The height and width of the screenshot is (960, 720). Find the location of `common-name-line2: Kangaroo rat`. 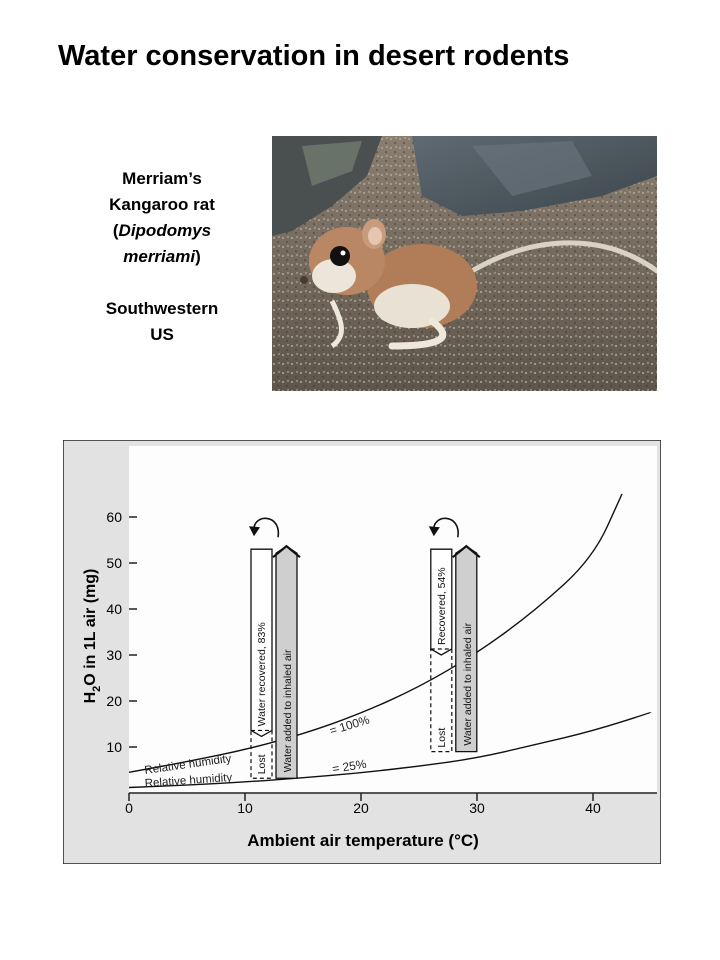

common-name-line2: Kangaroo rat is located at coordinates (162, 204).